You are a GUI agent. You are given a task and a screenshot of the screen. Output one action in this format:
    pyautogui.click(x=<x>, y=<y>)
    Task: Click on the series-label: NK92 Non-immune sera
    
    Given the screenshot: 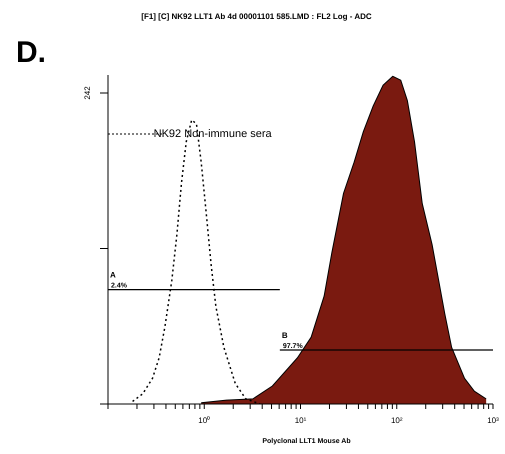 What is the action you would take?
    pyautogui.click(x=213, y=134)
    